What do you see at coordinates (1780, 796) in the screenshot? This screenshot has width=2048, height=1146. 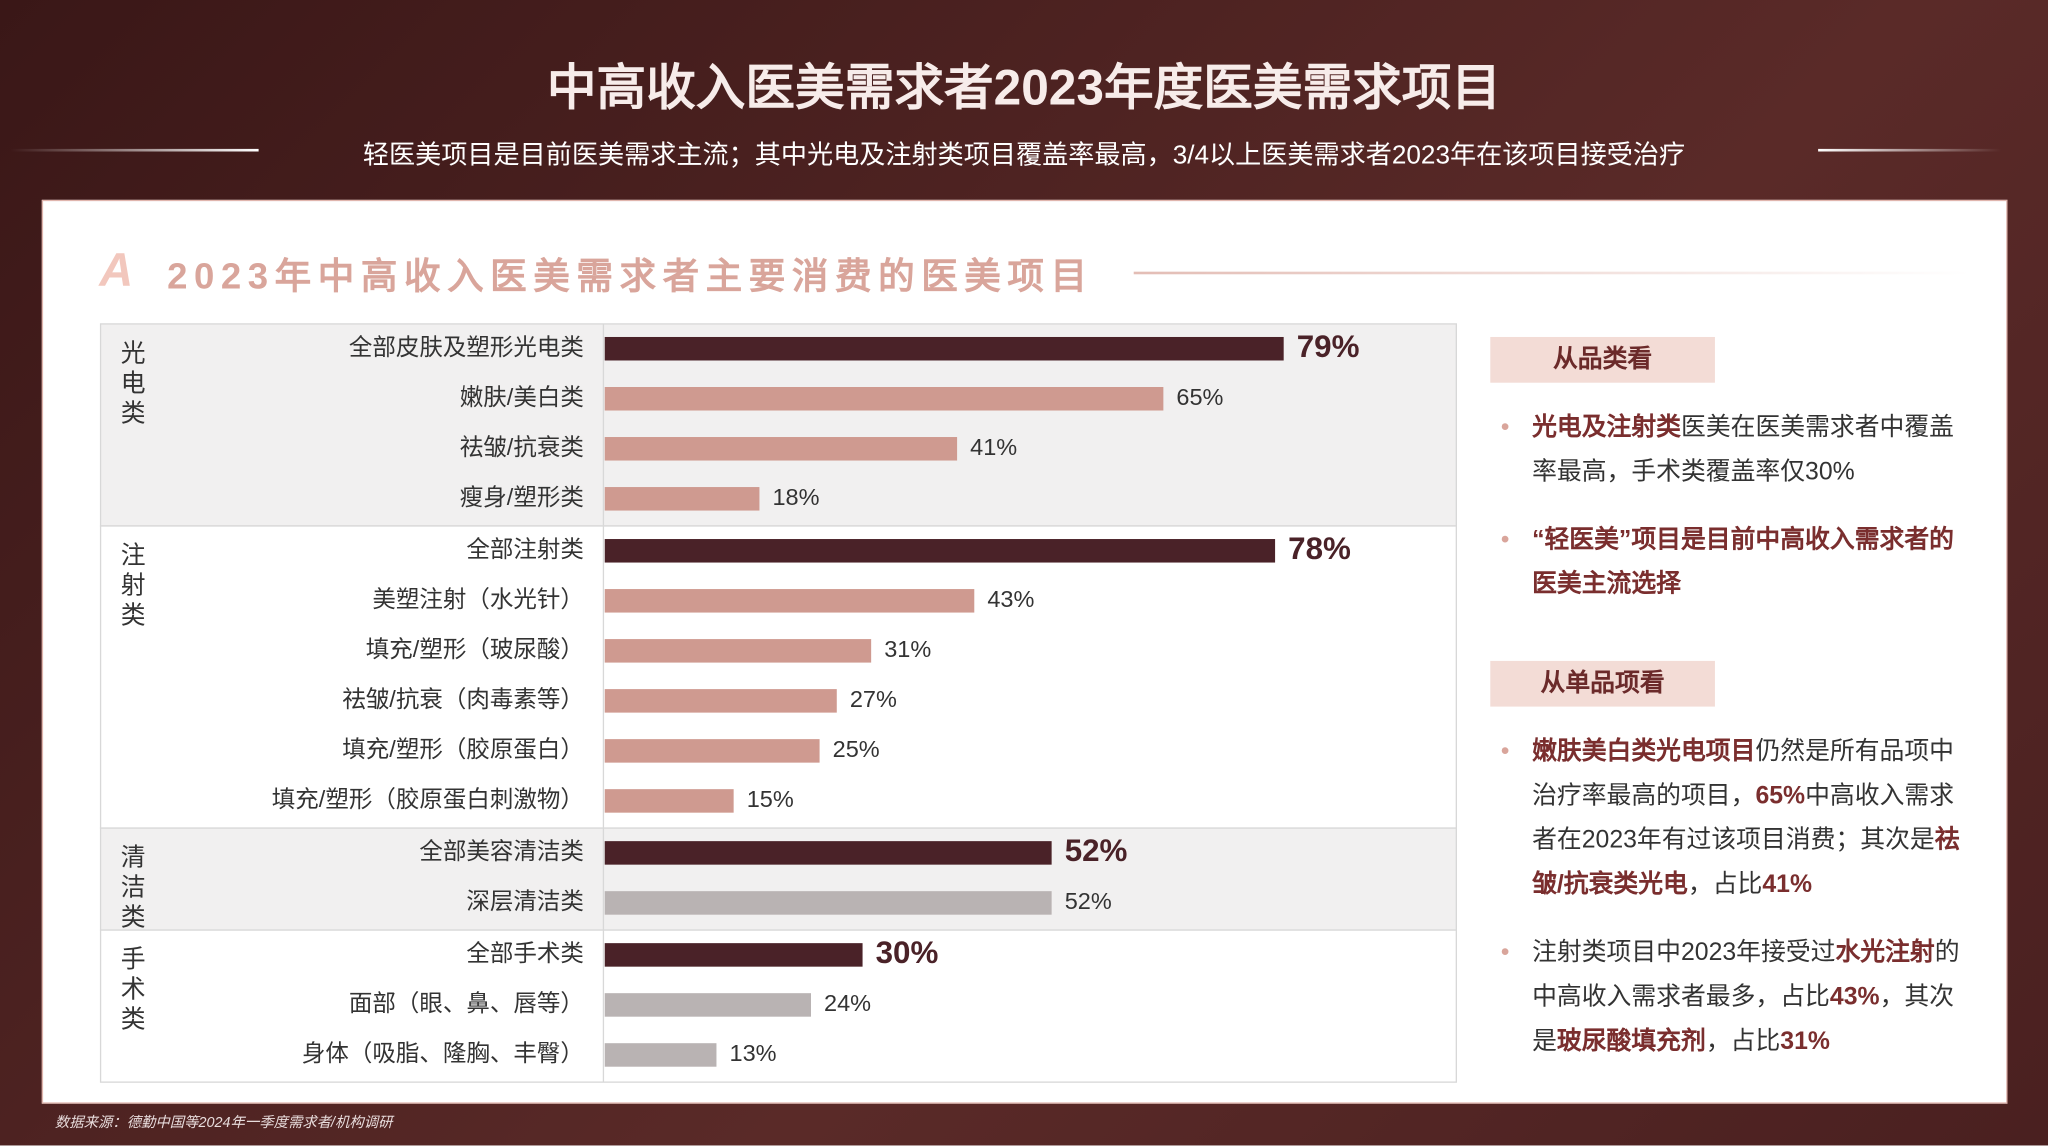 I see `bullet-text: 65%` at bounding box center [1780, 796].